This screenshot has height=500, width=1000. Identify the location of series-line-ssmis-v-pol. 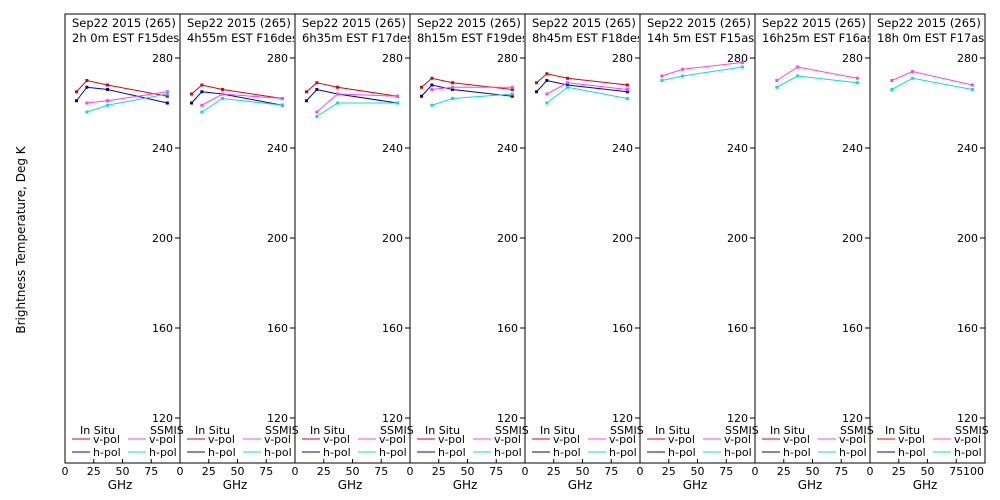
(587, 88).